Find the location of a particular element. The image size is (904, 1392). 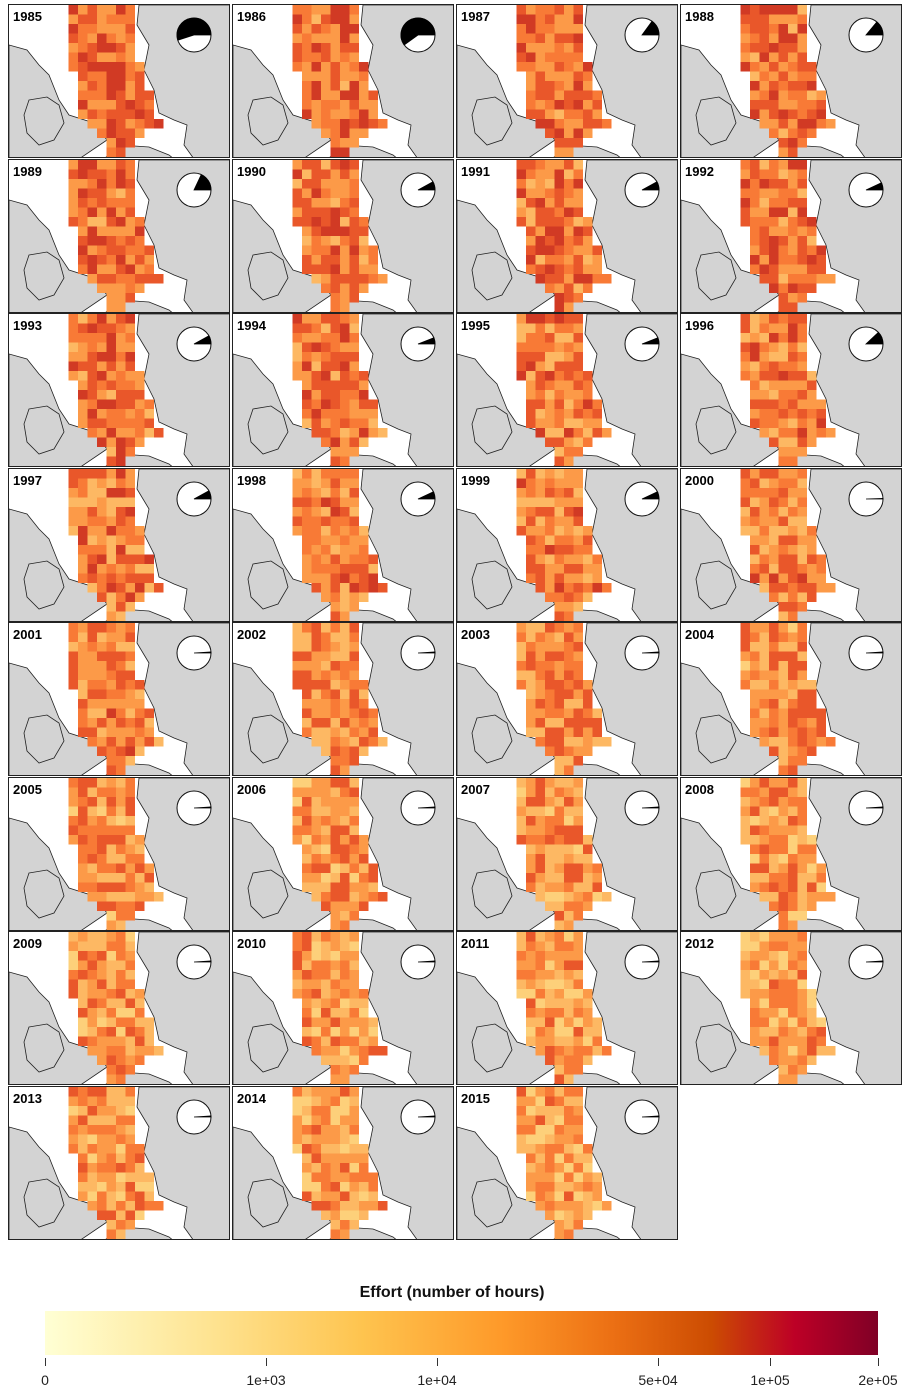

legend-tick-label: 2e+05 is located at coordinates (878, 1380).